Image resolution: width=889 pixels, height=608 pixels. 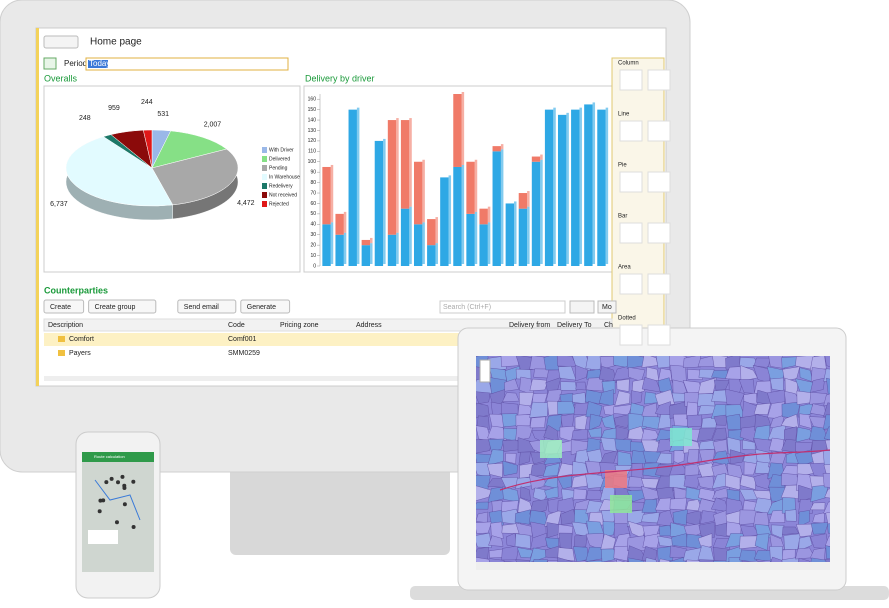 What do you see at coordinates (340, 510) in the screenshot?
I see `monitor-stand` at bounding box center [340, 510].